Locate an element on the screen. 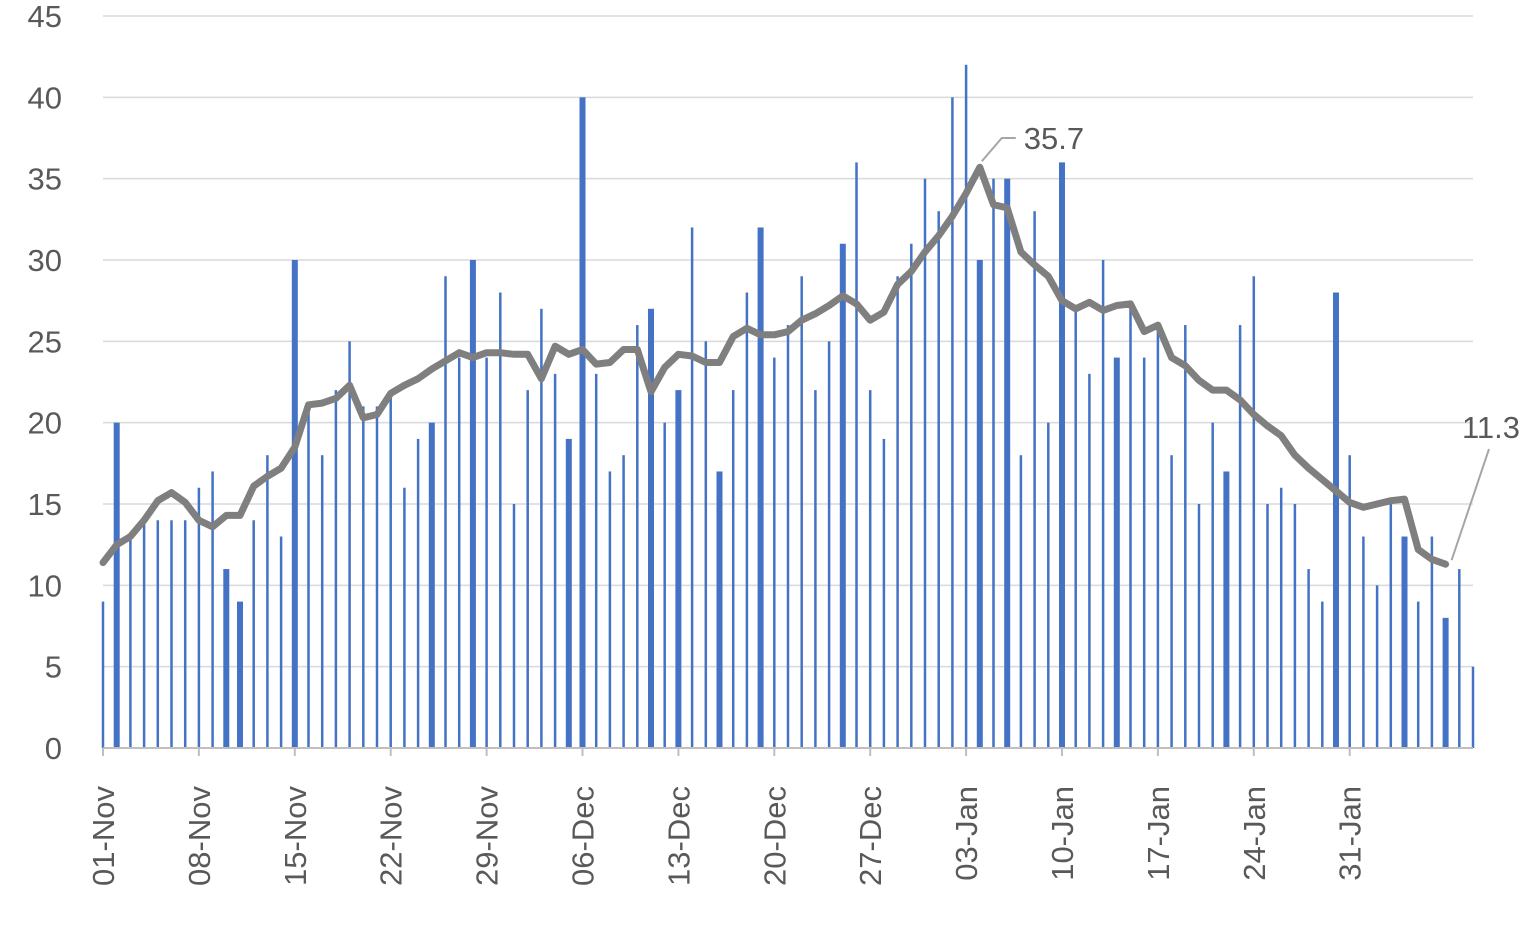 This screenshot has width=1536, height=927. y-tick-label: 30 is located at coordinates (45, 260).